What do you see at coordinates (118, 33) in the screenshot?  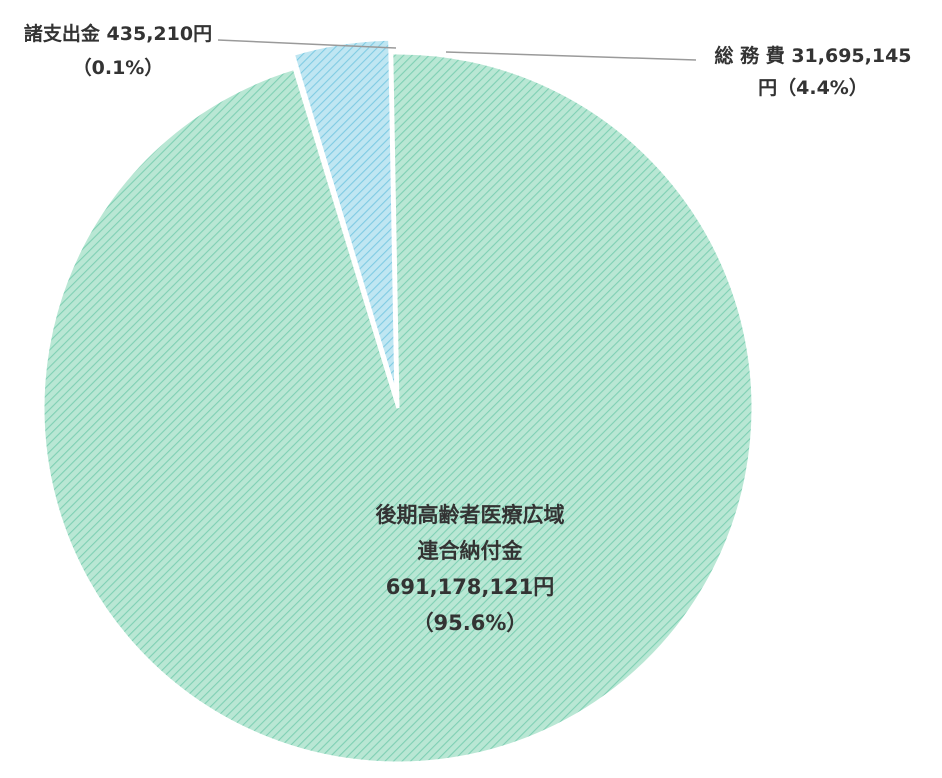 I see `slice-label-line: 諸支出金 435,210円` at bounding box center [118, 33].